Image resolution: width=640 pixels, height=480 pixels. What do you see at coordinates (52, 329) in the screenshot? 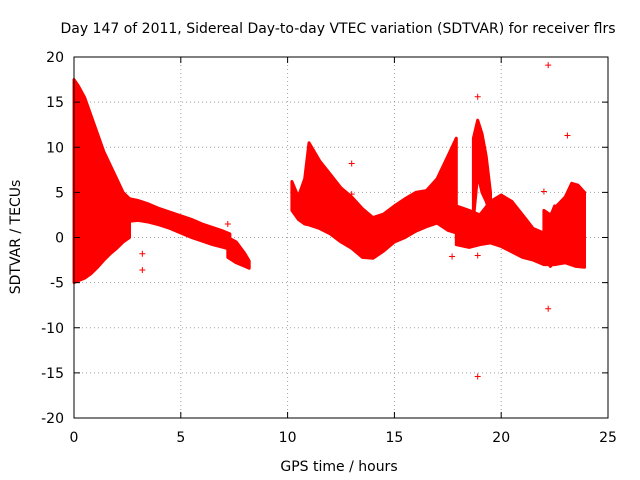
I see `y-tick-label: -10` at bounding box center [52, 329].